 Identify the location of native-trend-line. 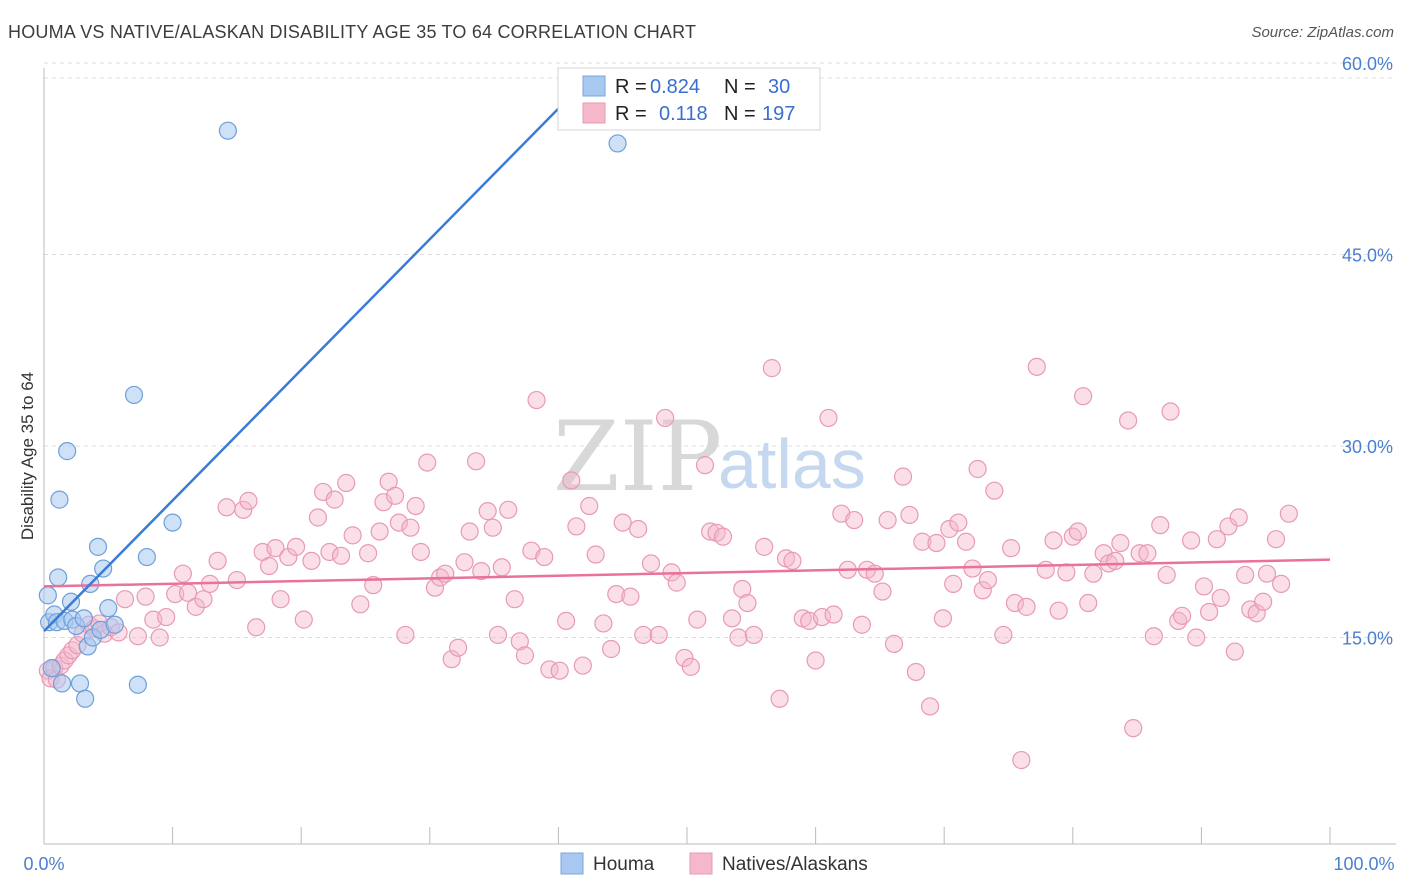
(687, 573).